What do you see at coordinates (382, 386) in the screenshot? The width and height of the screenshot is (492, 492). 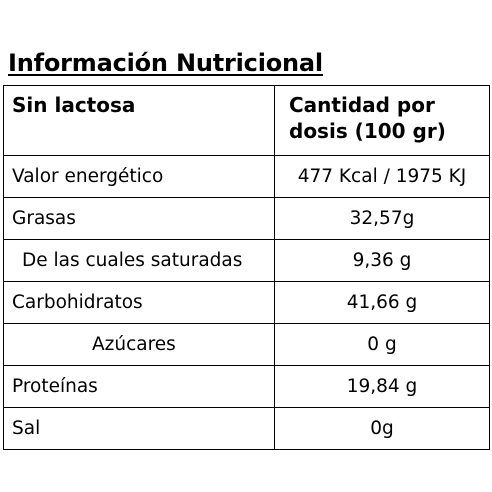 I see `row-value: 19,84 g` at bounding box center [382, 386].